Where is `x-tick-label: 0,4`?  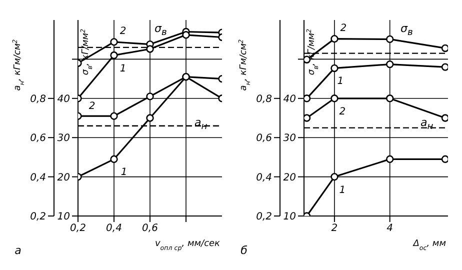 x-tick-label: 0,4 is located at coordinates (114, 228).